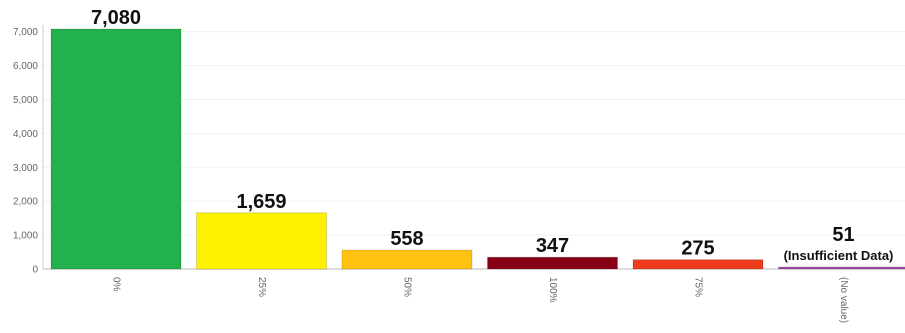 Image resolution: width=905 pixels, height=333 pixels. I want to click on data-label: 1,659, so click(261, 202).